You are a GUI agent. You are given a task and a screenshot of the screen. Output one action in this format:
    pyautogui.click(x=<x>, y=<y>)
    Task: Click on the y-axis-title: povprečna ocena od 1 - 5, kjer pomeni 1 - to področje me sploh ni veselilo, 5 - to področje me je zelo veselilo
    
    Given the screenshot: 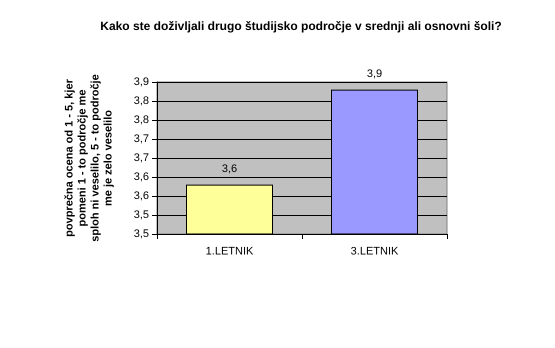 What is the action you would take?
    pyautogui.click(x=89, y=158)
    